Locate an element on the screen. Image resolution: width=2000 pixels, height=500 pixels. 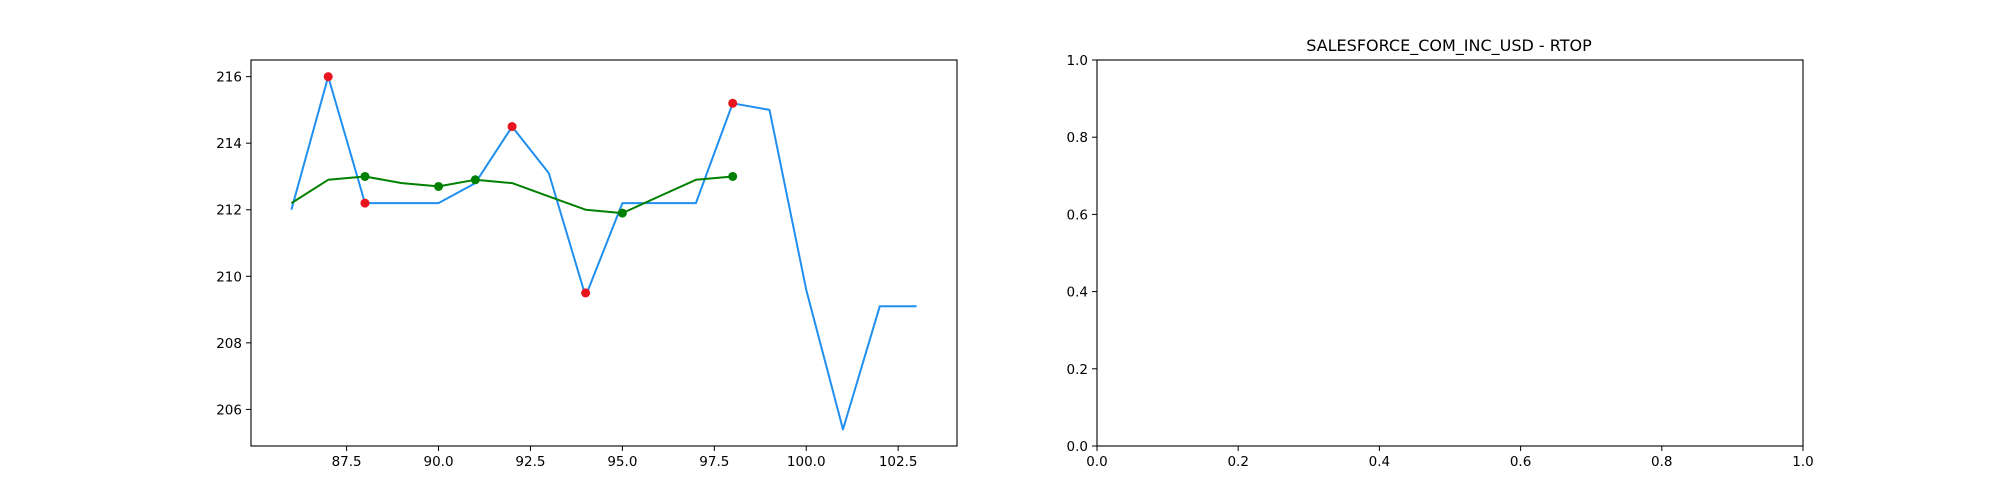
right-y-tick-label: 0.4 is located at coordinates (1077, 293).